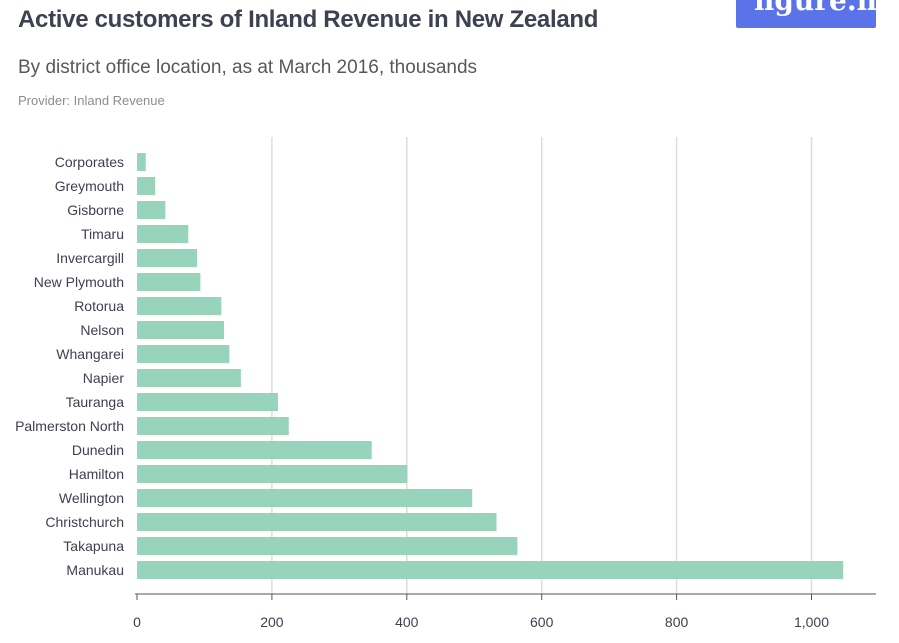 The width and height of the screenshot is (899, 643). What do you see at coordinates (146, 186) in the screenshot?
I see `bar-greymouth` at bounding box center [146, 186].